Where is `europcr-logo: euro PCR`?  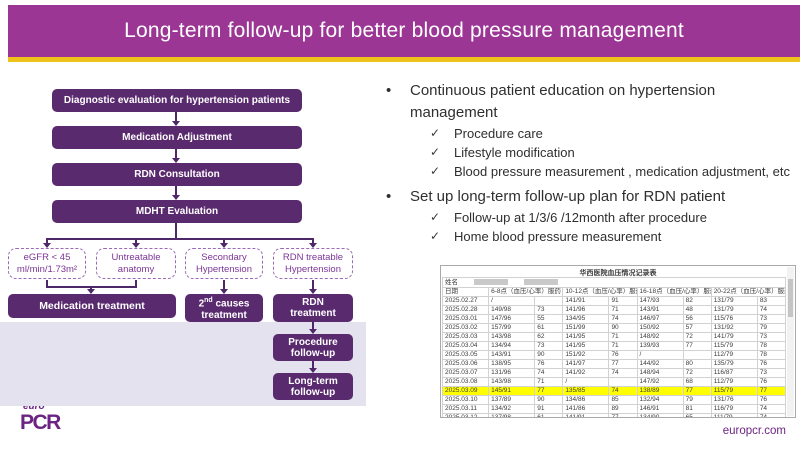 europcr-logo: euro PCR is located at coordinates (40, 417).